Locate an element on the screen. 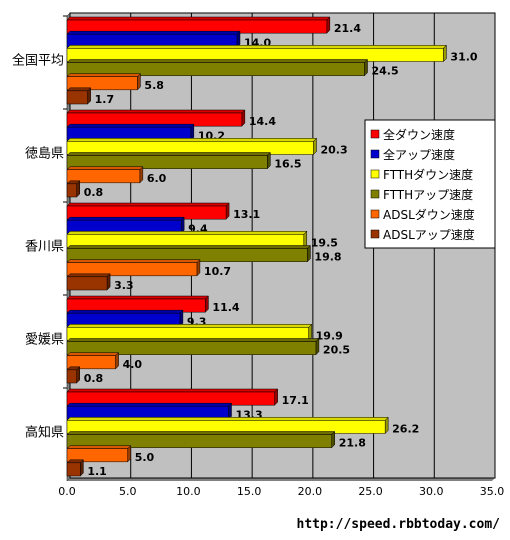  category-label: 愛媛県 is located at coordinates (44, 340).